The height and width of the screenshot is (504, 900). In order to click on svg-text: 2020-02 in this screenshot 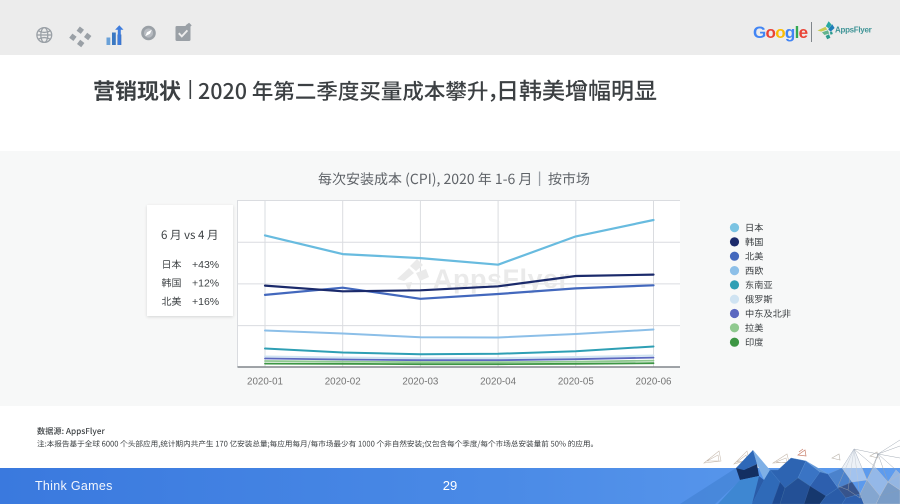, I will do `click(343, 382)`.